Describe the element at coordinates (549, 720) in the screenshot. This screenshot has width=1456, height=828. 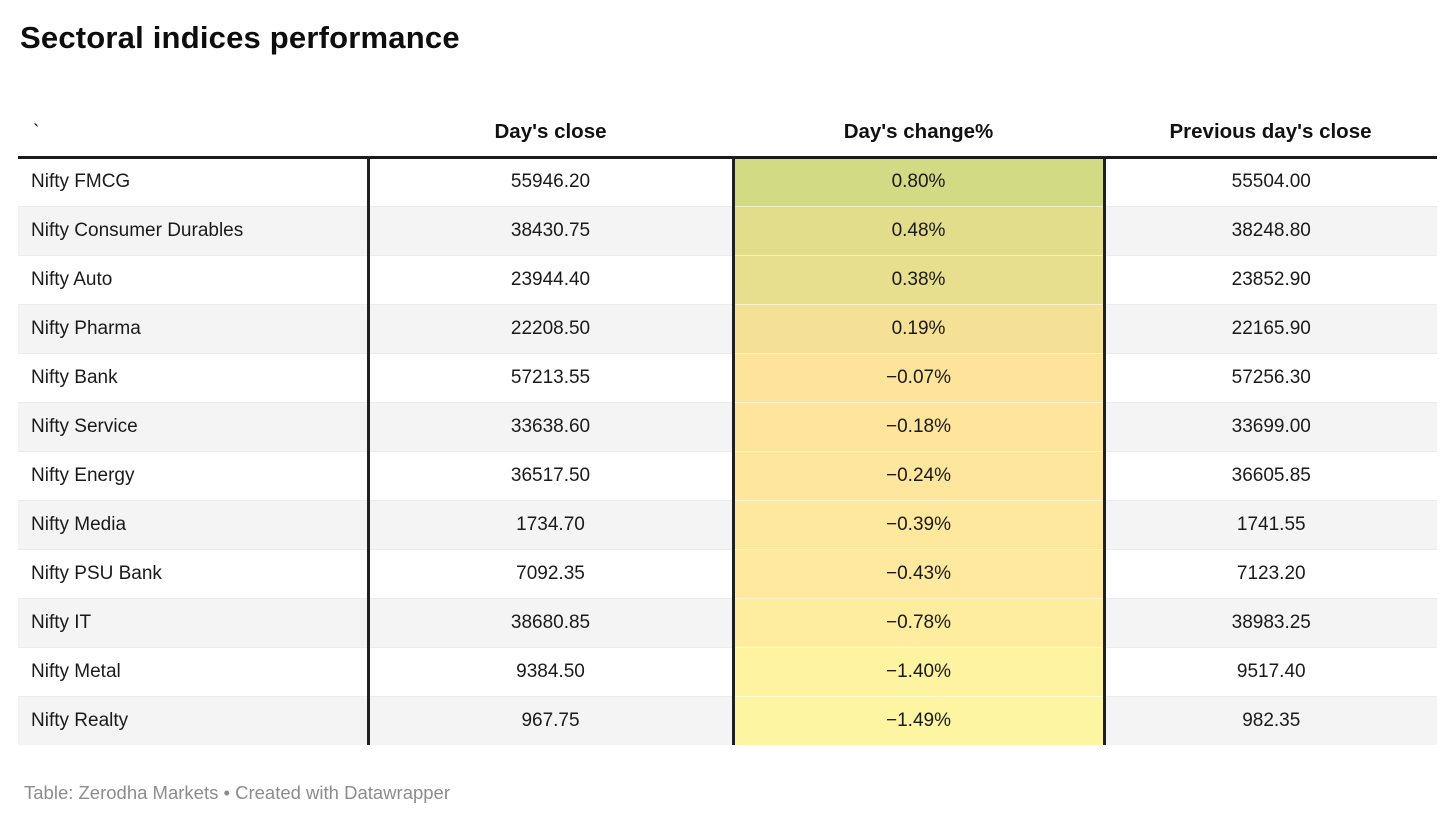
I see `days-close-cell: 967.75` at that location.